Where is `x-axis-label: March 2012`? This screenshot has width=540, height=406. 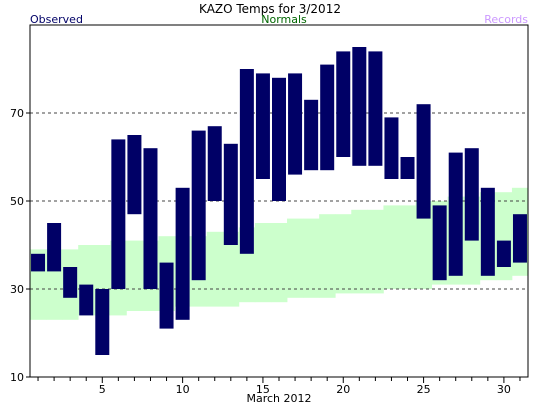
x-axis-label: March 2012 is located at coordinates (278, 398).